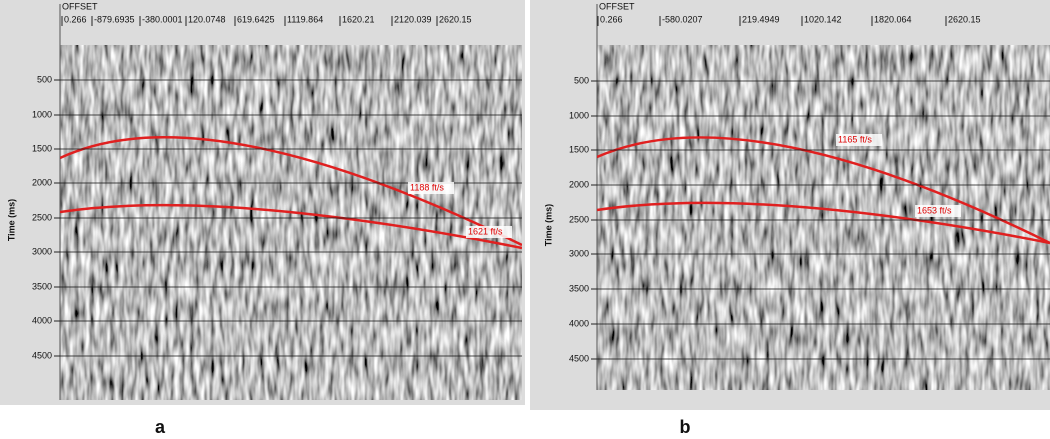 The width and height of the screenshot is (1050, 439). What do you see at coordinates (358, 19) in the screenshot?
I see `offset-tick-label: 1620.21` at bounding box center [358, 19].